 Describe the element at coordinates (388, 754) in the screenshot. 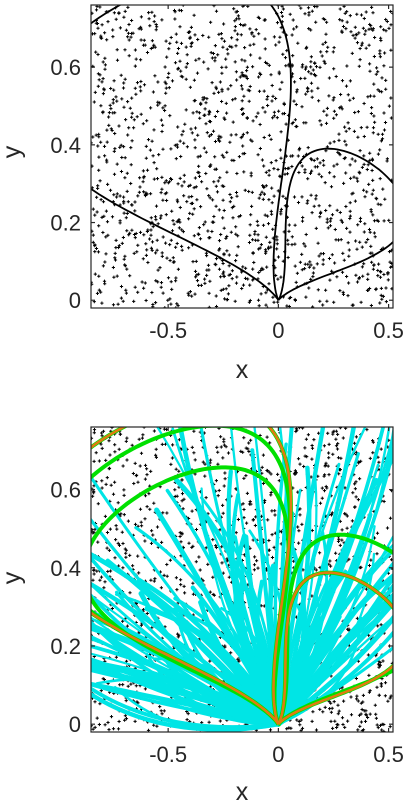

I see `panel-2-xtick-label: 0.5` at that location.